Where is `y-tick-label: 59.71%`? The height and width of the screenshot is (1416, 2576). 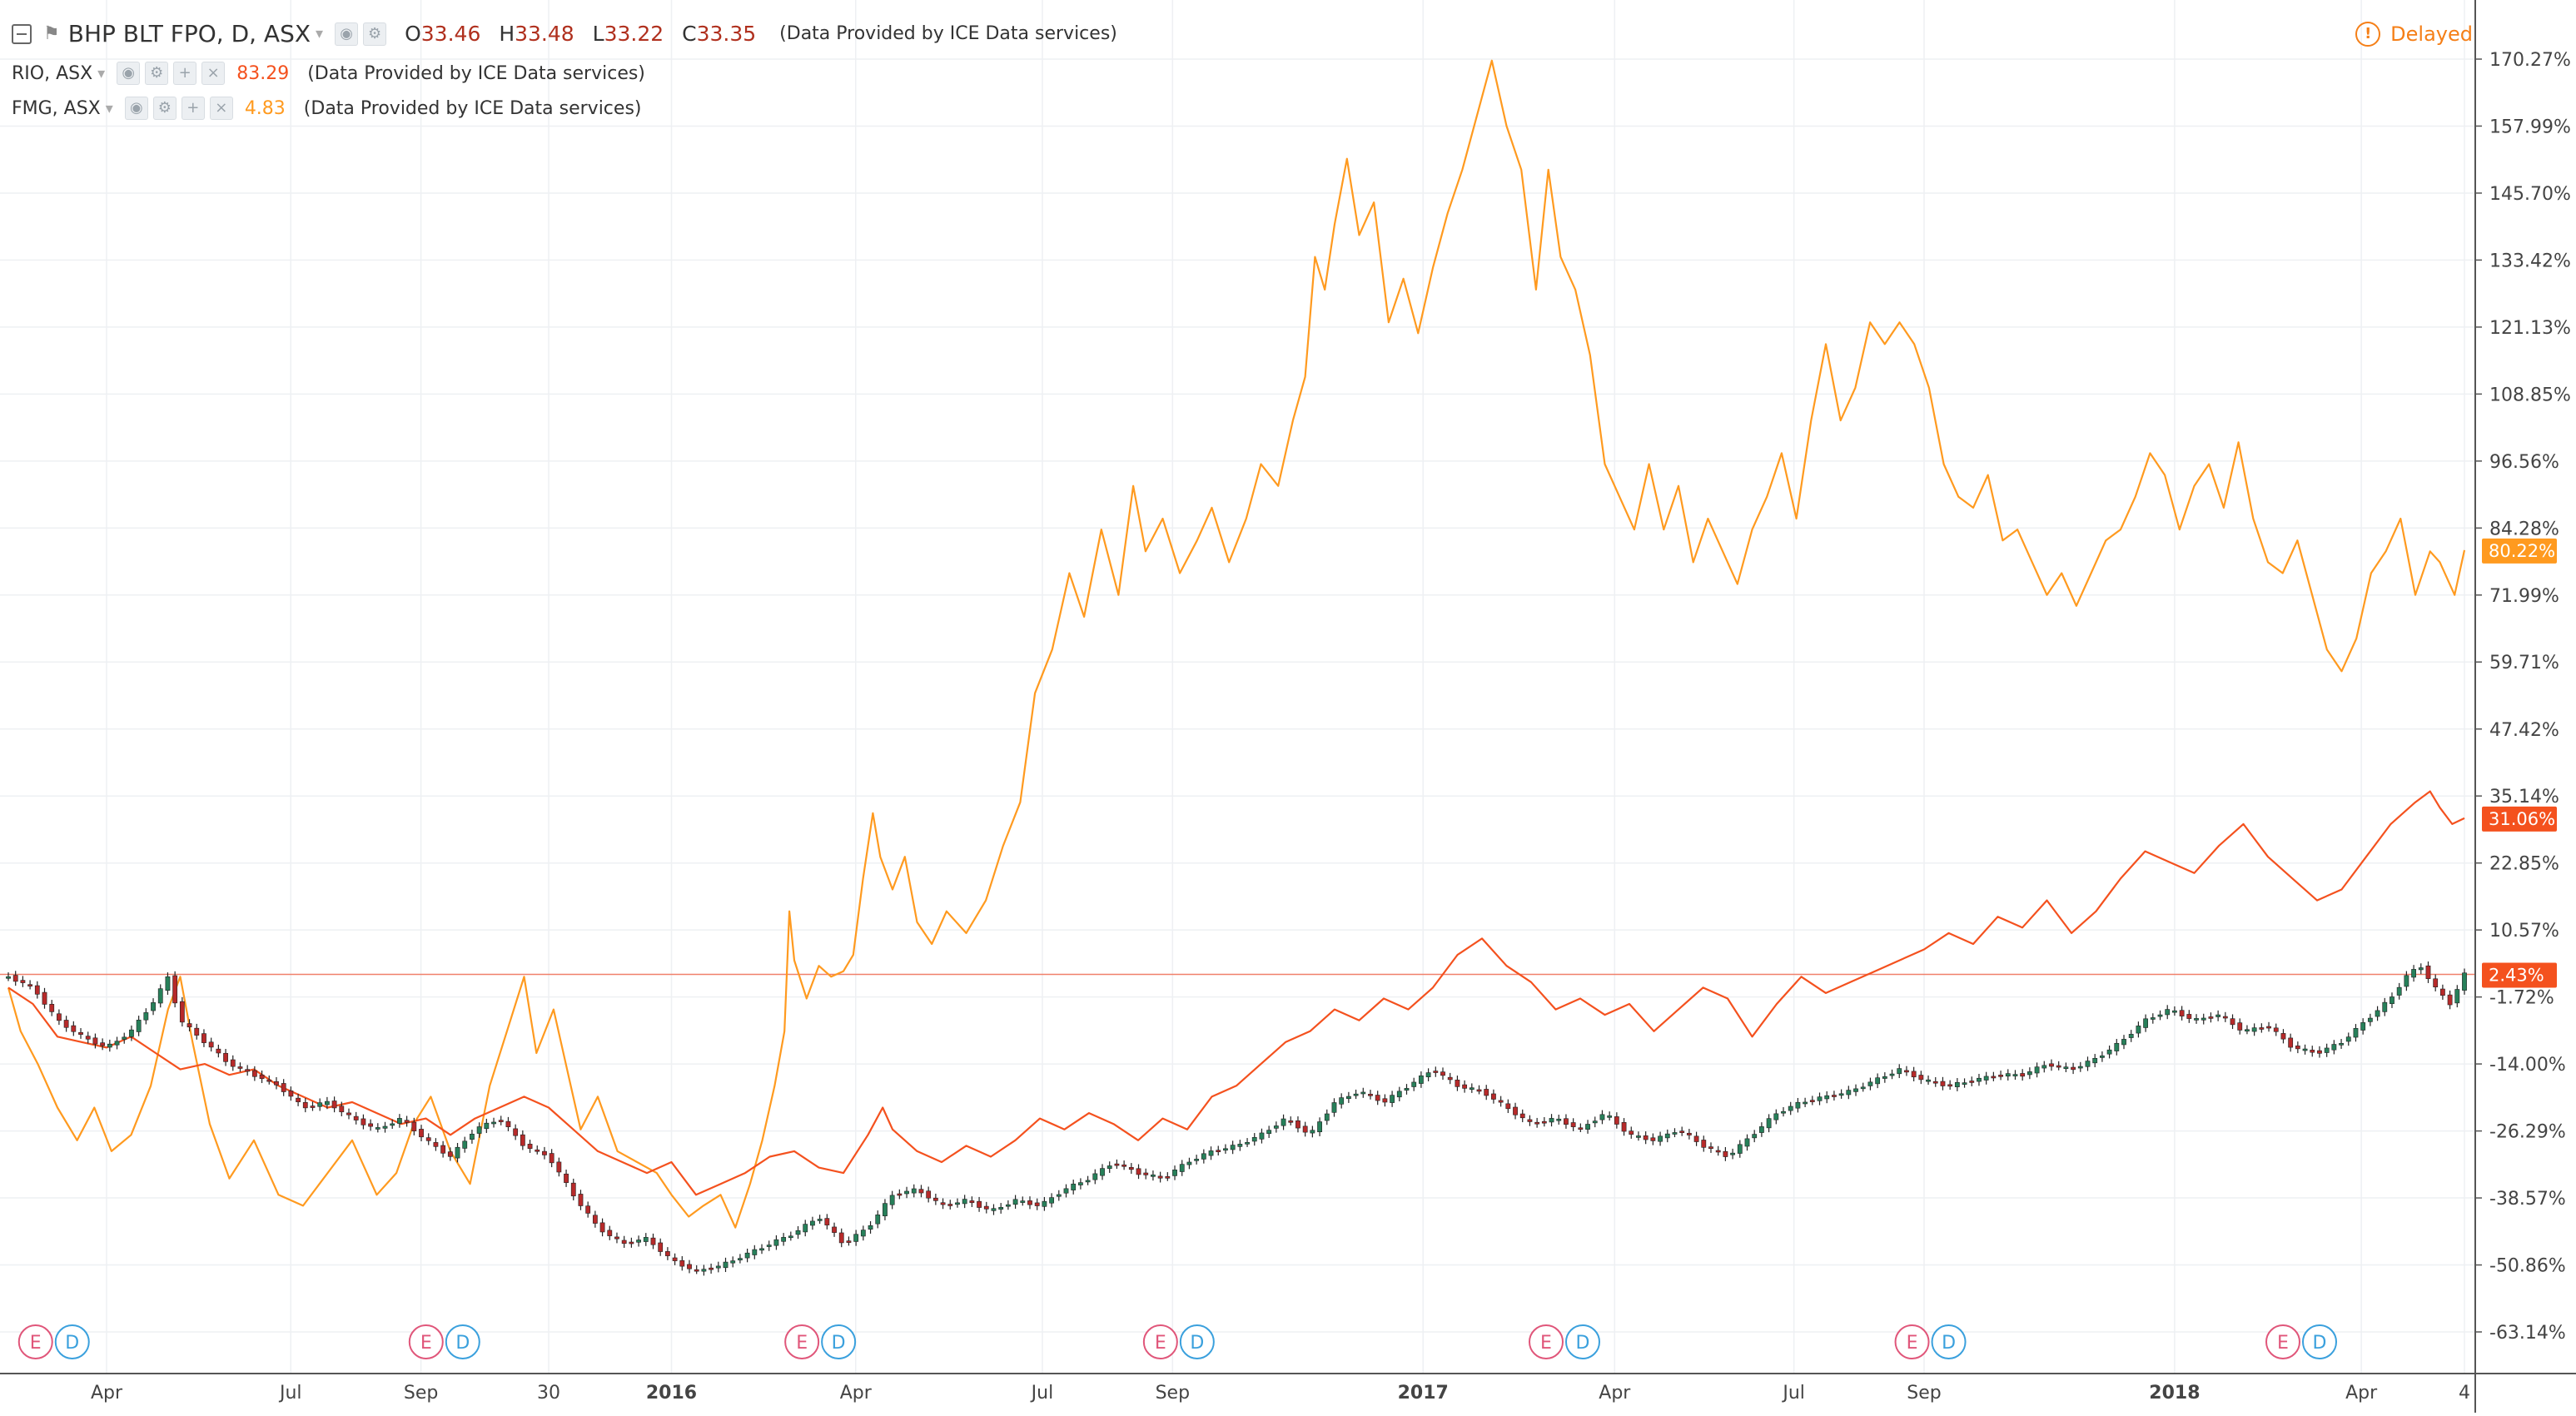
y-tick-label: 59.71% is located at coordinates (2524, 663).